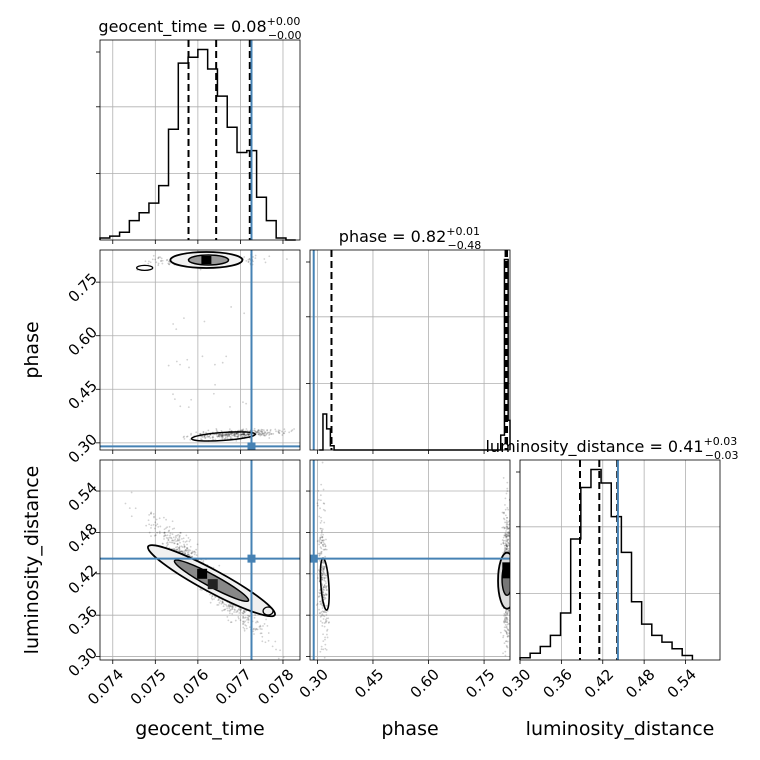 This screenshot has width=760, height=760. Describe the element at coordinates (83, 662) in the screenshot. I see `y-tick-label: 0.30` at that location.